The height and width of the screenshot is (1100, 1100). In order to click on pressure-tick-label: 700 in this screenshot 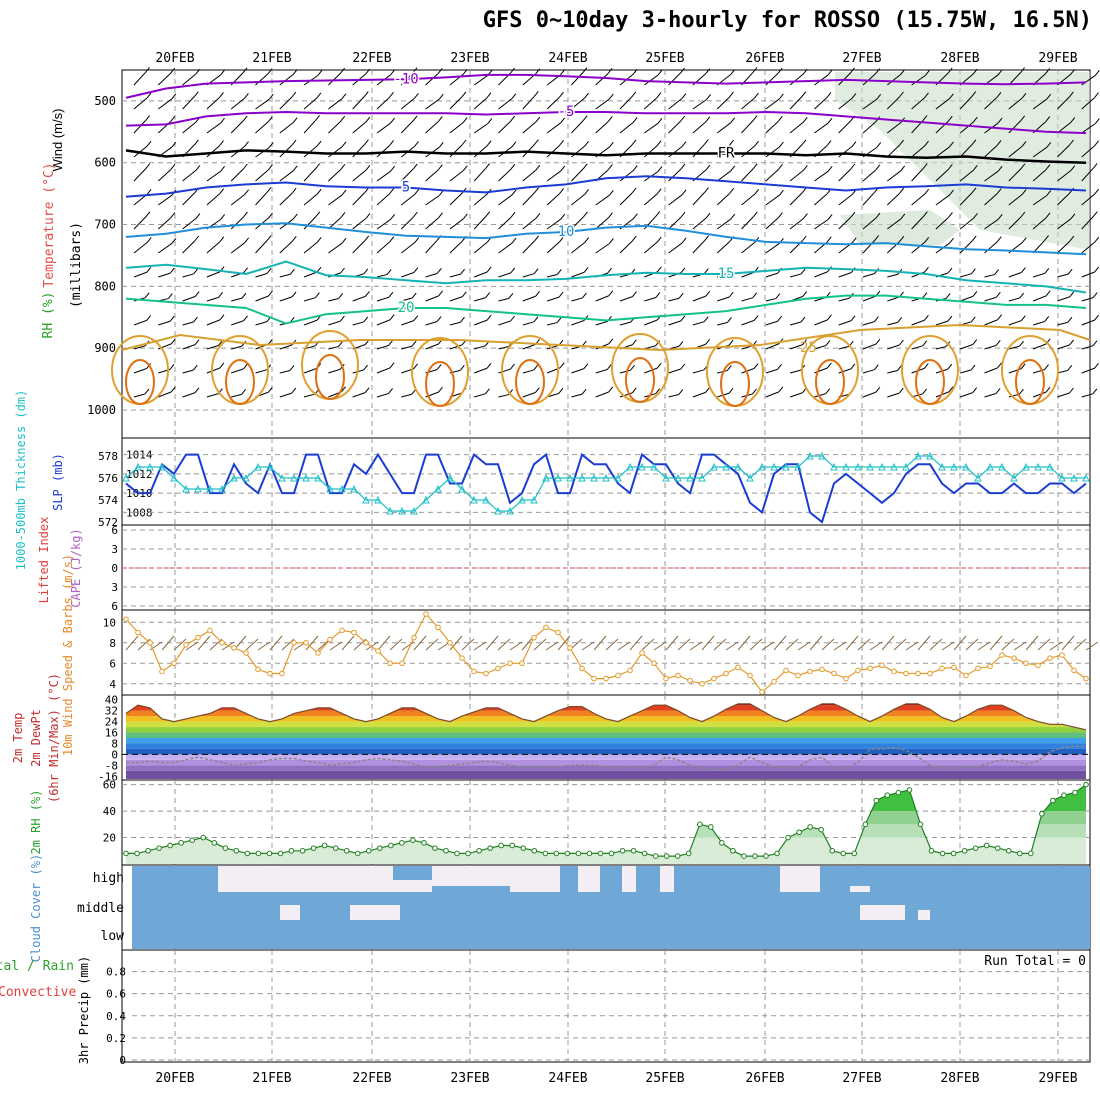, I will do `click(105, 225)`.